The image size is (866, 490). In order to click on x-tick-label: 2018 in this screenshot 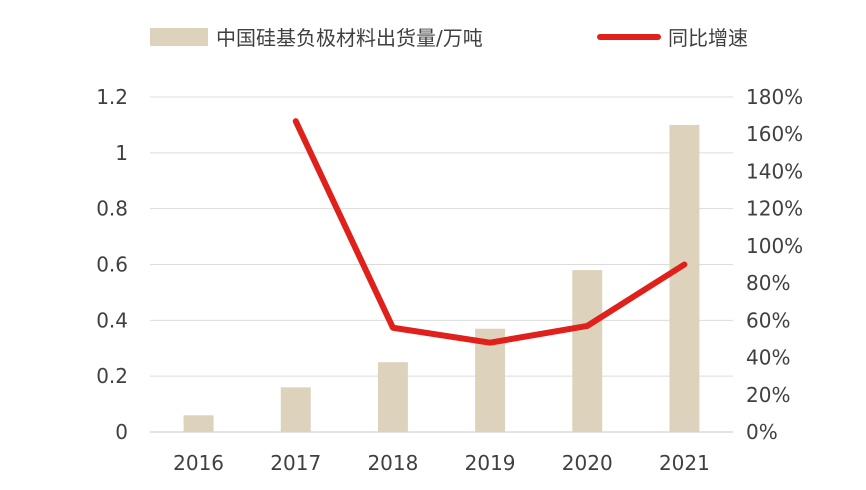, I will do `click(392, 463)`.